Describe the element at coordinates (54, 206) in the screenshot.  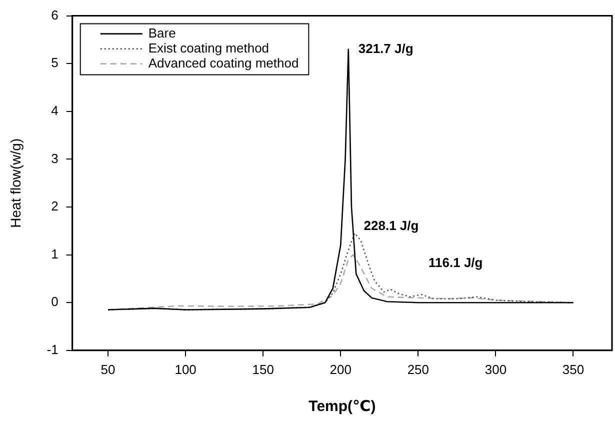
I see `y-tick-label: 2` at that location.